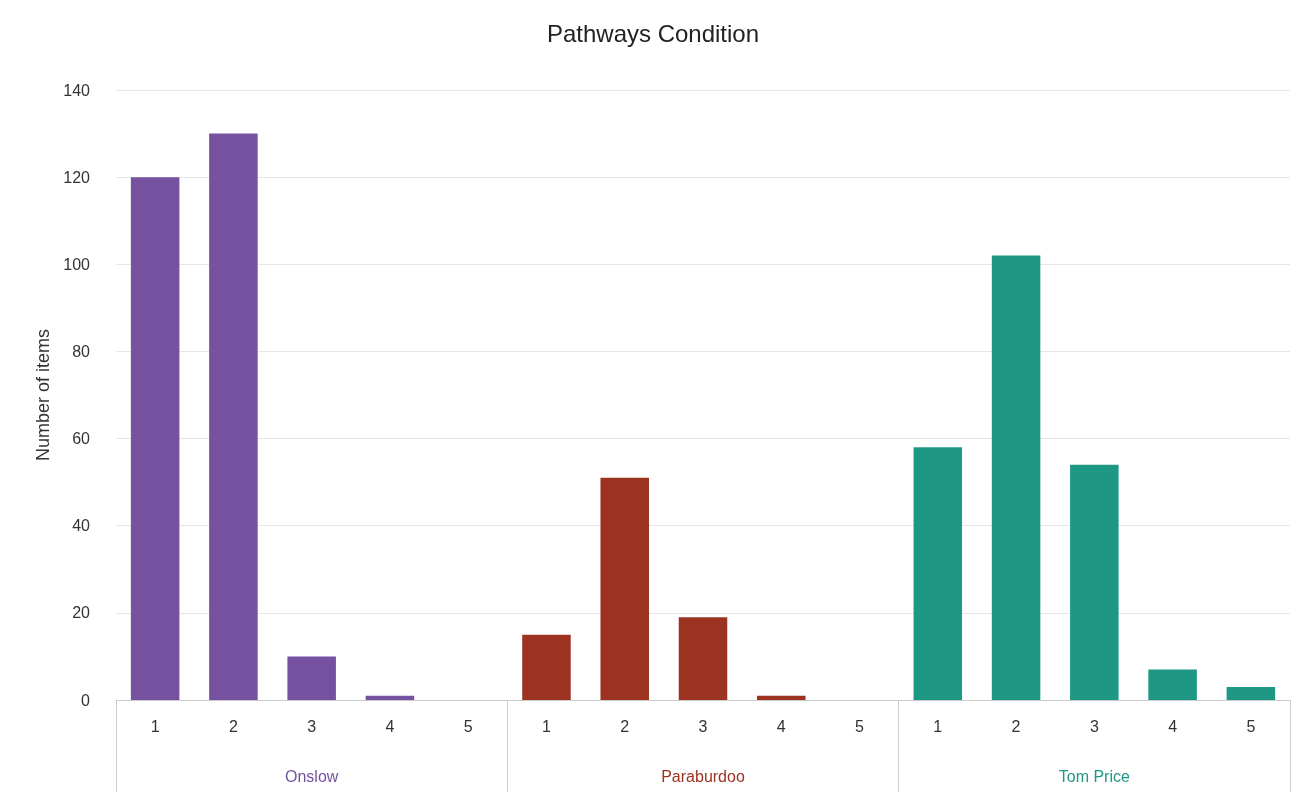  What do you see at coordinates (81, 526) in the screenshot?
I see `y-tick-label: 40` at bounding box center [81, 526].